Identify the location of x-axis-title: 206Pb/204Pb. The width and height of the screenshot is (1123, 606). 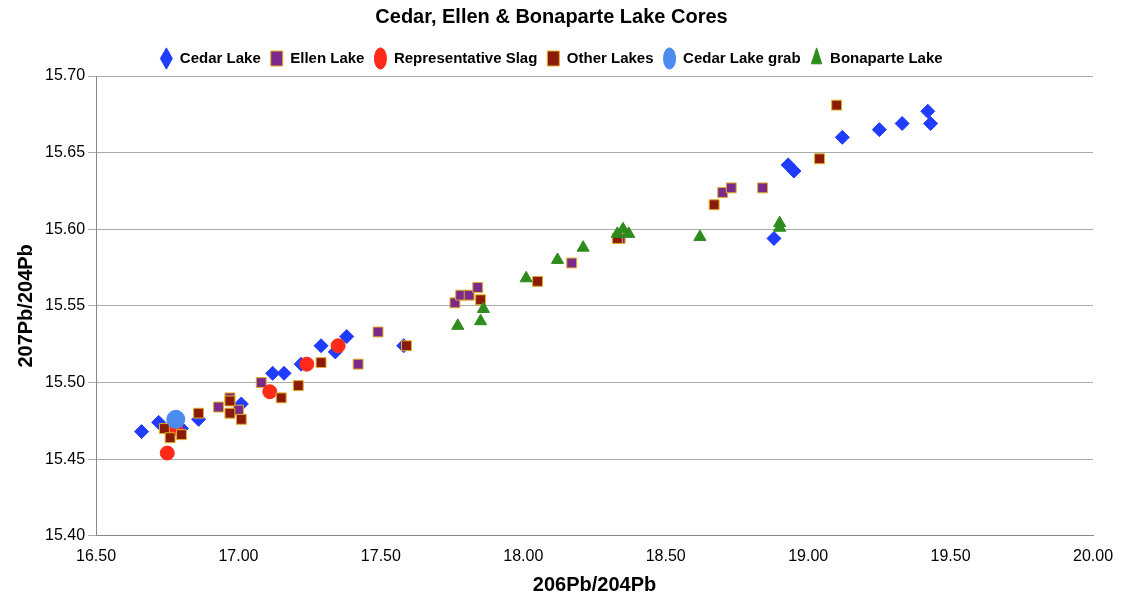
(594, 583).